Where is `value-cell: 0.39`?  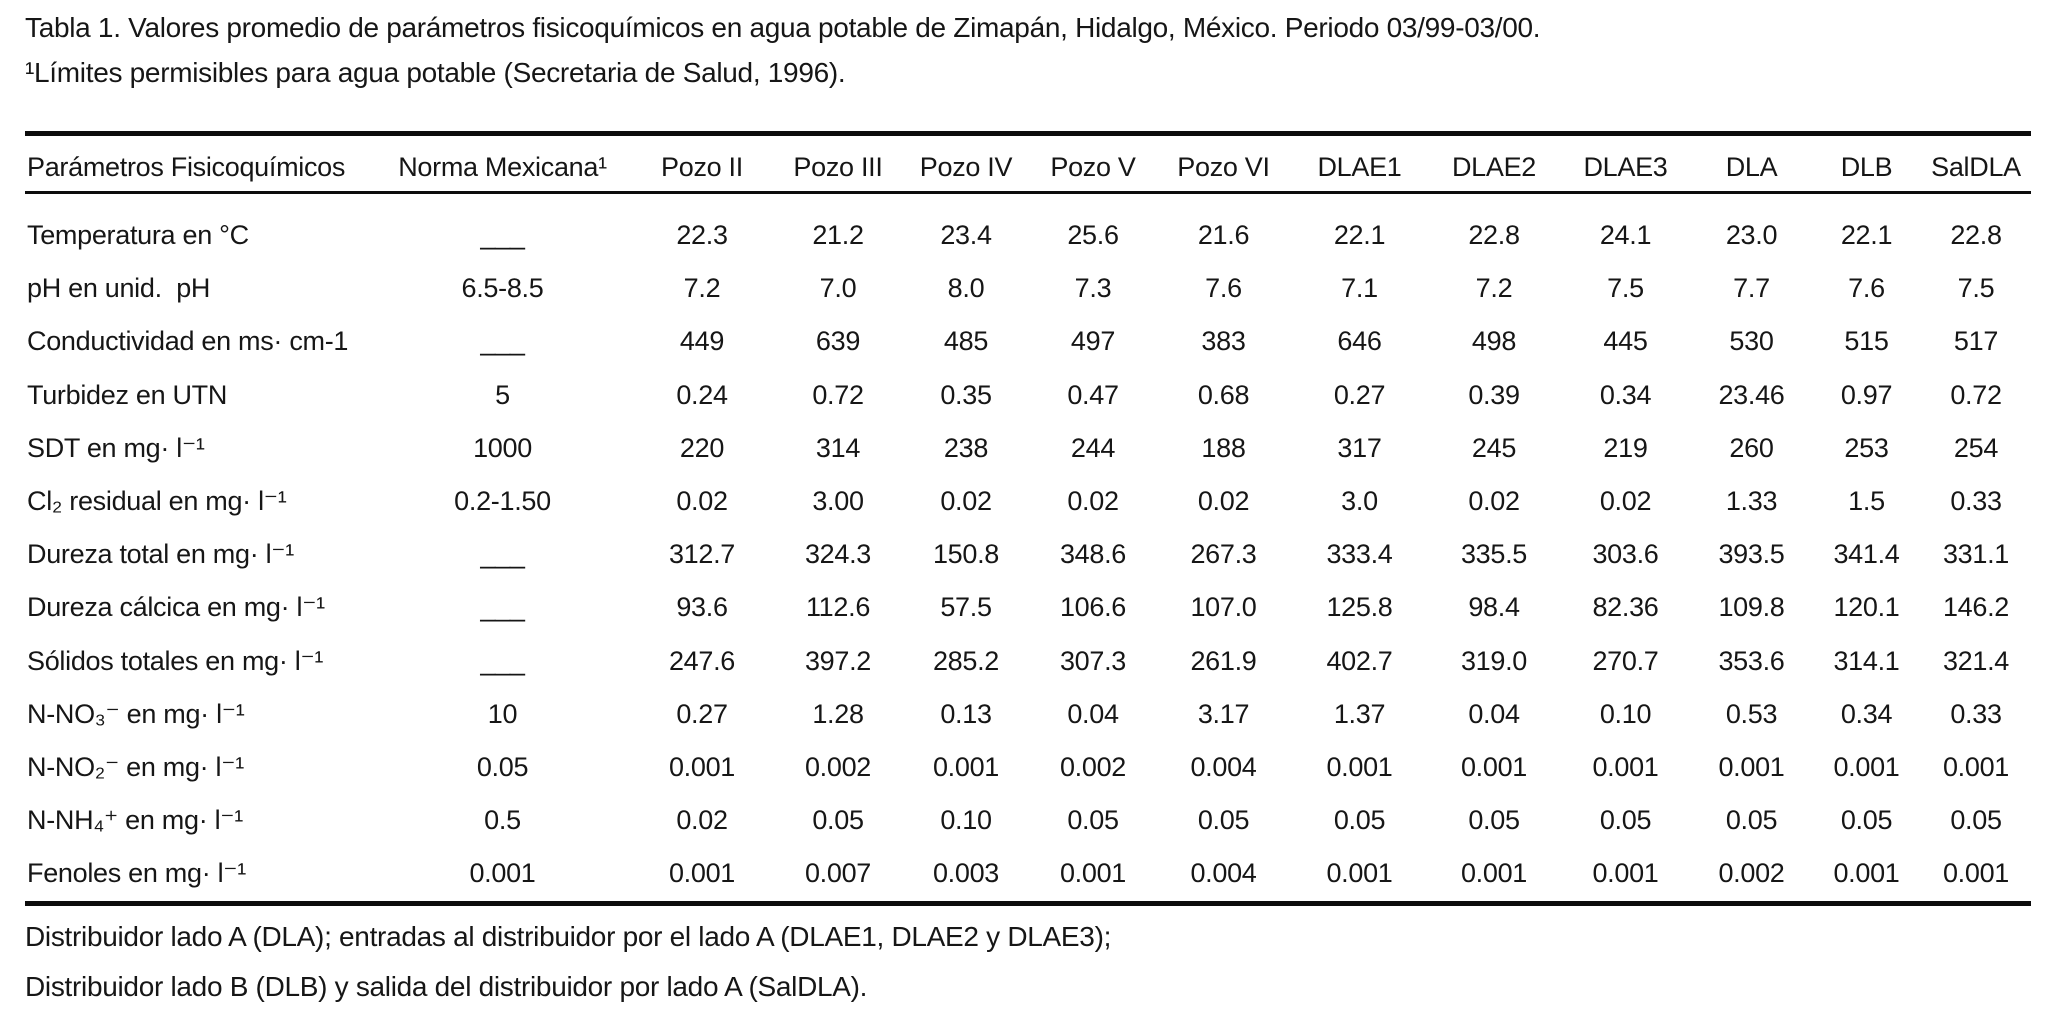
value-cell: 0.39 is located at coordinates (1494, 394).